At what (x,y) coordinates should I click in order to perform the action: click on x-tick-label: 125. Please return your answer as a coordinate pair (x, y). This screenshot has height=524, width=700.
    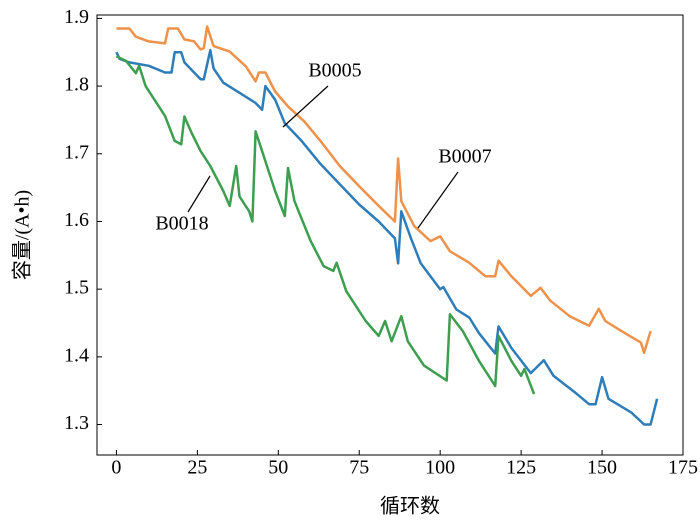
    Looking at the image, I should click on (521, 468).